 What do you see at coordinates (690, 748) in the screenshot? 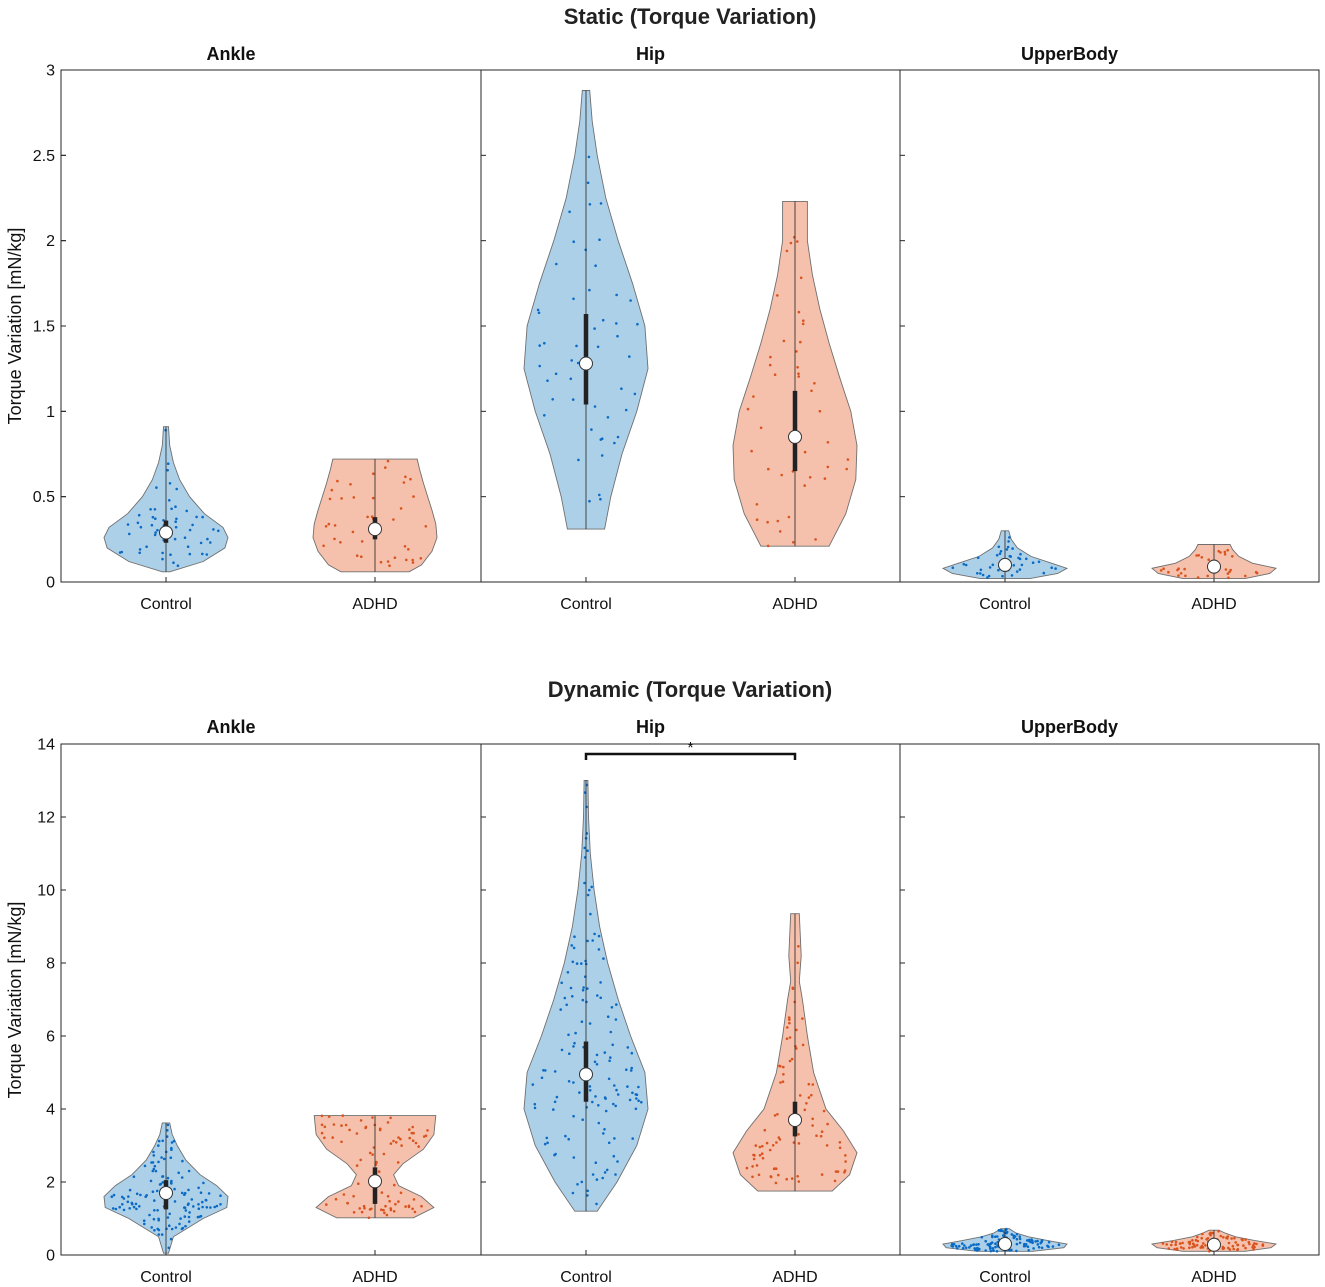
I see `significance-star: *` at bounding box center [690, 748].